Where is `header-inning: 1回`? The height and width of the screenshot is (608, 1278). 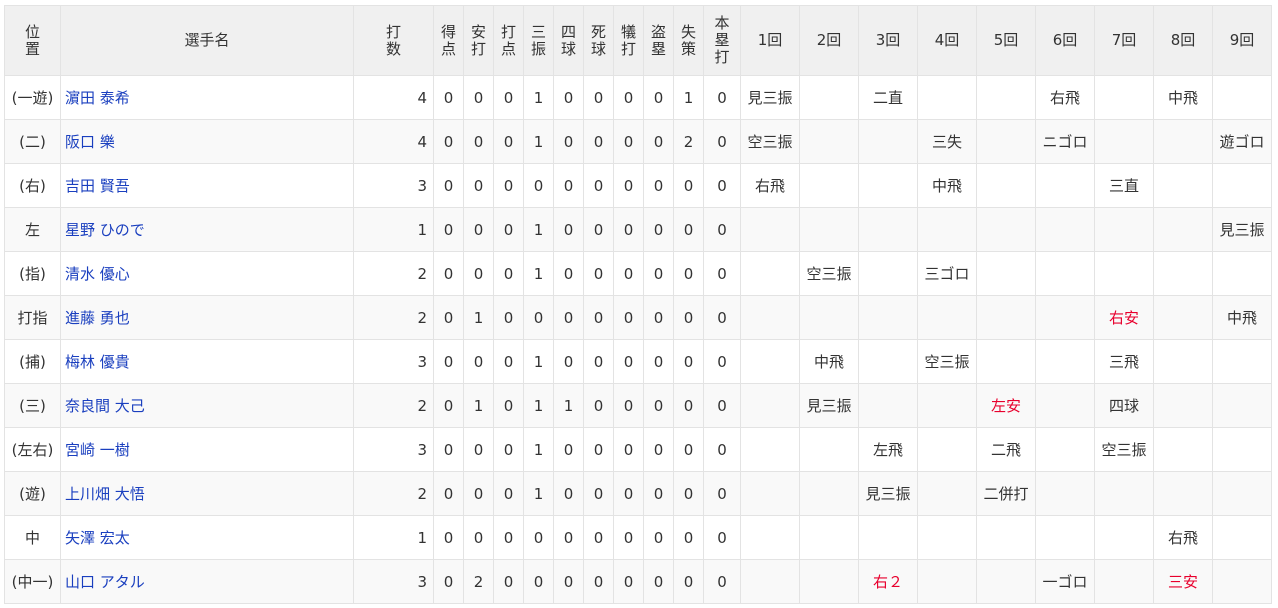 header-inning: 1回 is located at coordinates (770, 40).